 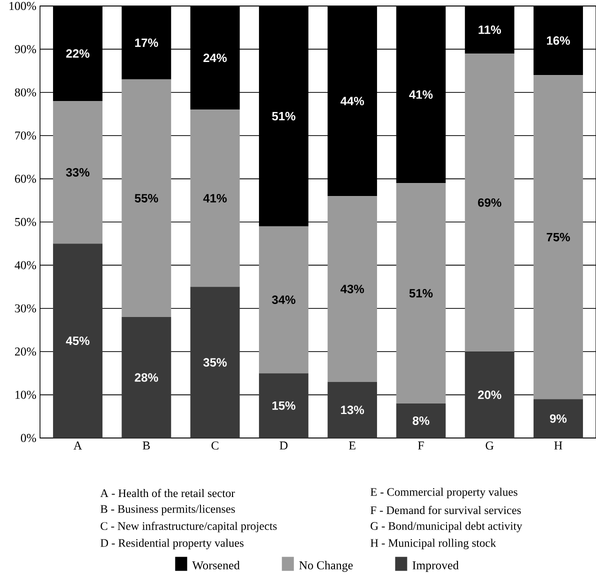 What do you see at coordinates (25, 265) in the screenshot?
I see `y-tick-label: 40%` at bounding box center [25, 265].